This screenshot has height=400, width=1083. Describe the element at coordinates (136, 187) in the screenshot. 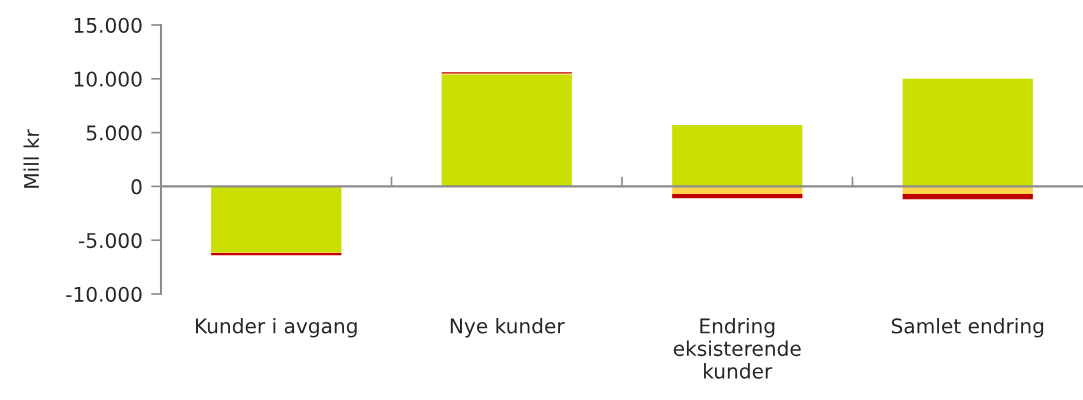

I see `y-tick-label: 0` at that location.